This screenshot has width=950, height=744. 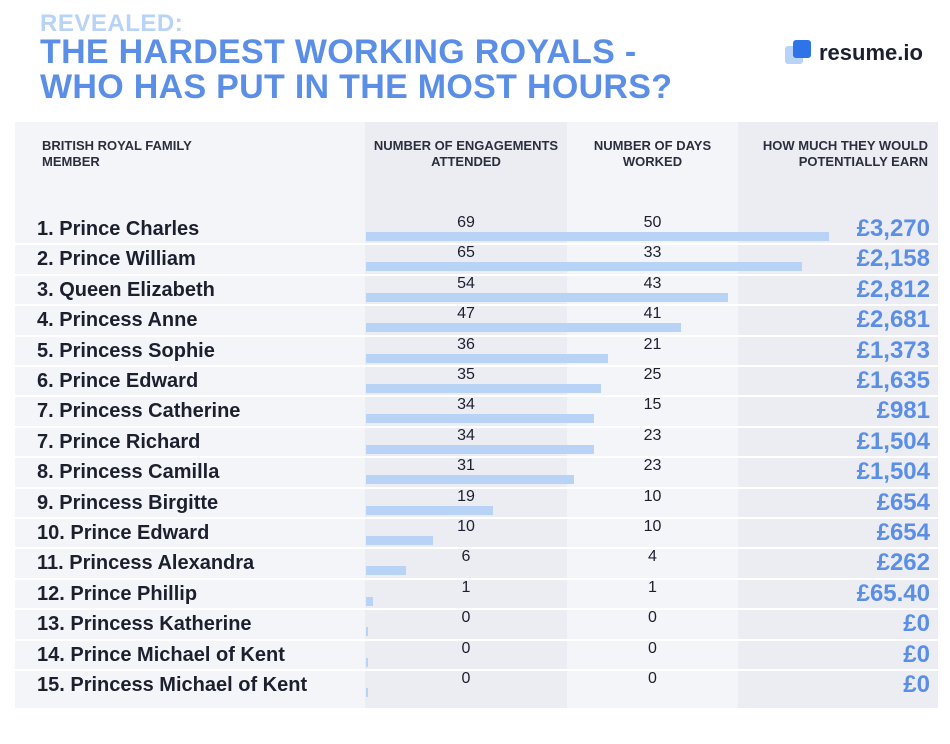 I want to click on table-row: 14. Prince Michael of Kent 0 0 £0, so click(x=476, y=655).